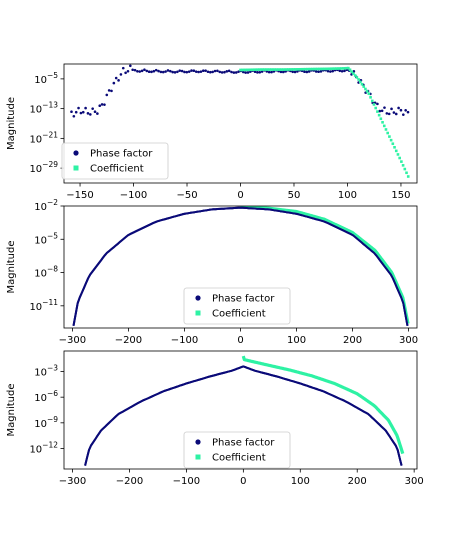  What do you see at coordinates (184, 340) in the screenshot?
I see `x-tick-label: −100` at bounding box center [184, 340].